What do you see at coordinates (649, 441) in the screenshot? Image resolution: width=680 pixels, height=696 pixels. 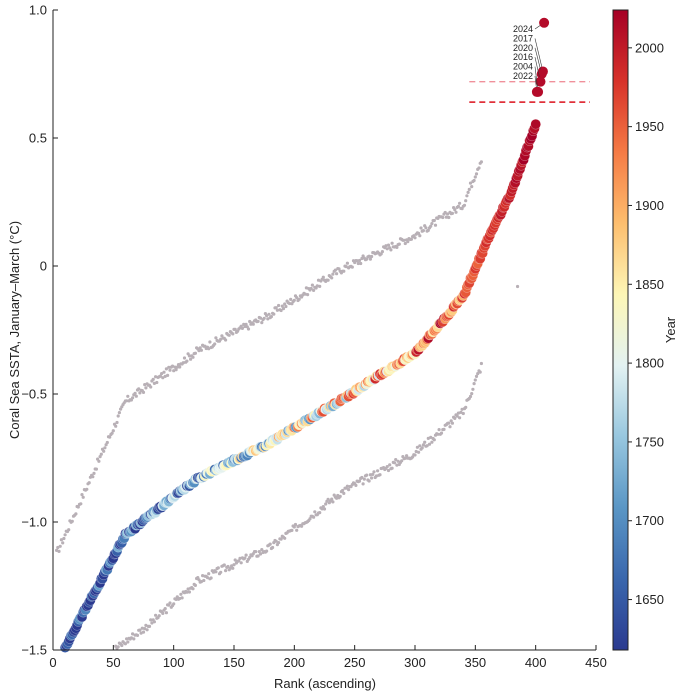 I see `colorbar-tick-label: 1750` at bounding box center [649, 441].